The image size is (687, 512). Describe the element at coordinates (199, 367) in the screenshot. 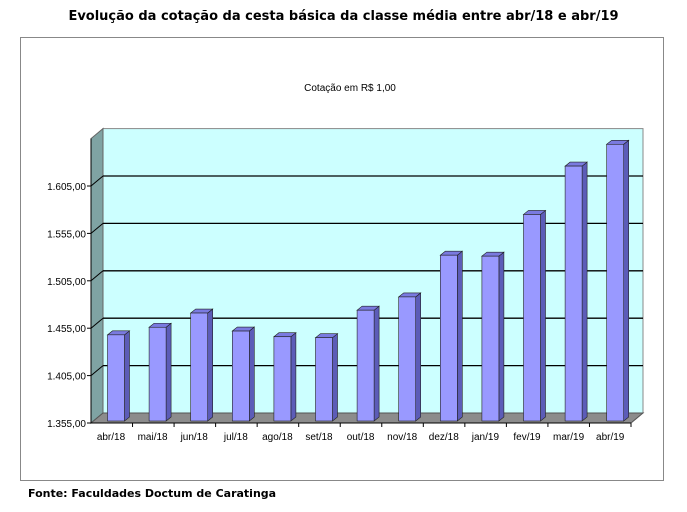

I see `bar-jun/18` at that location.